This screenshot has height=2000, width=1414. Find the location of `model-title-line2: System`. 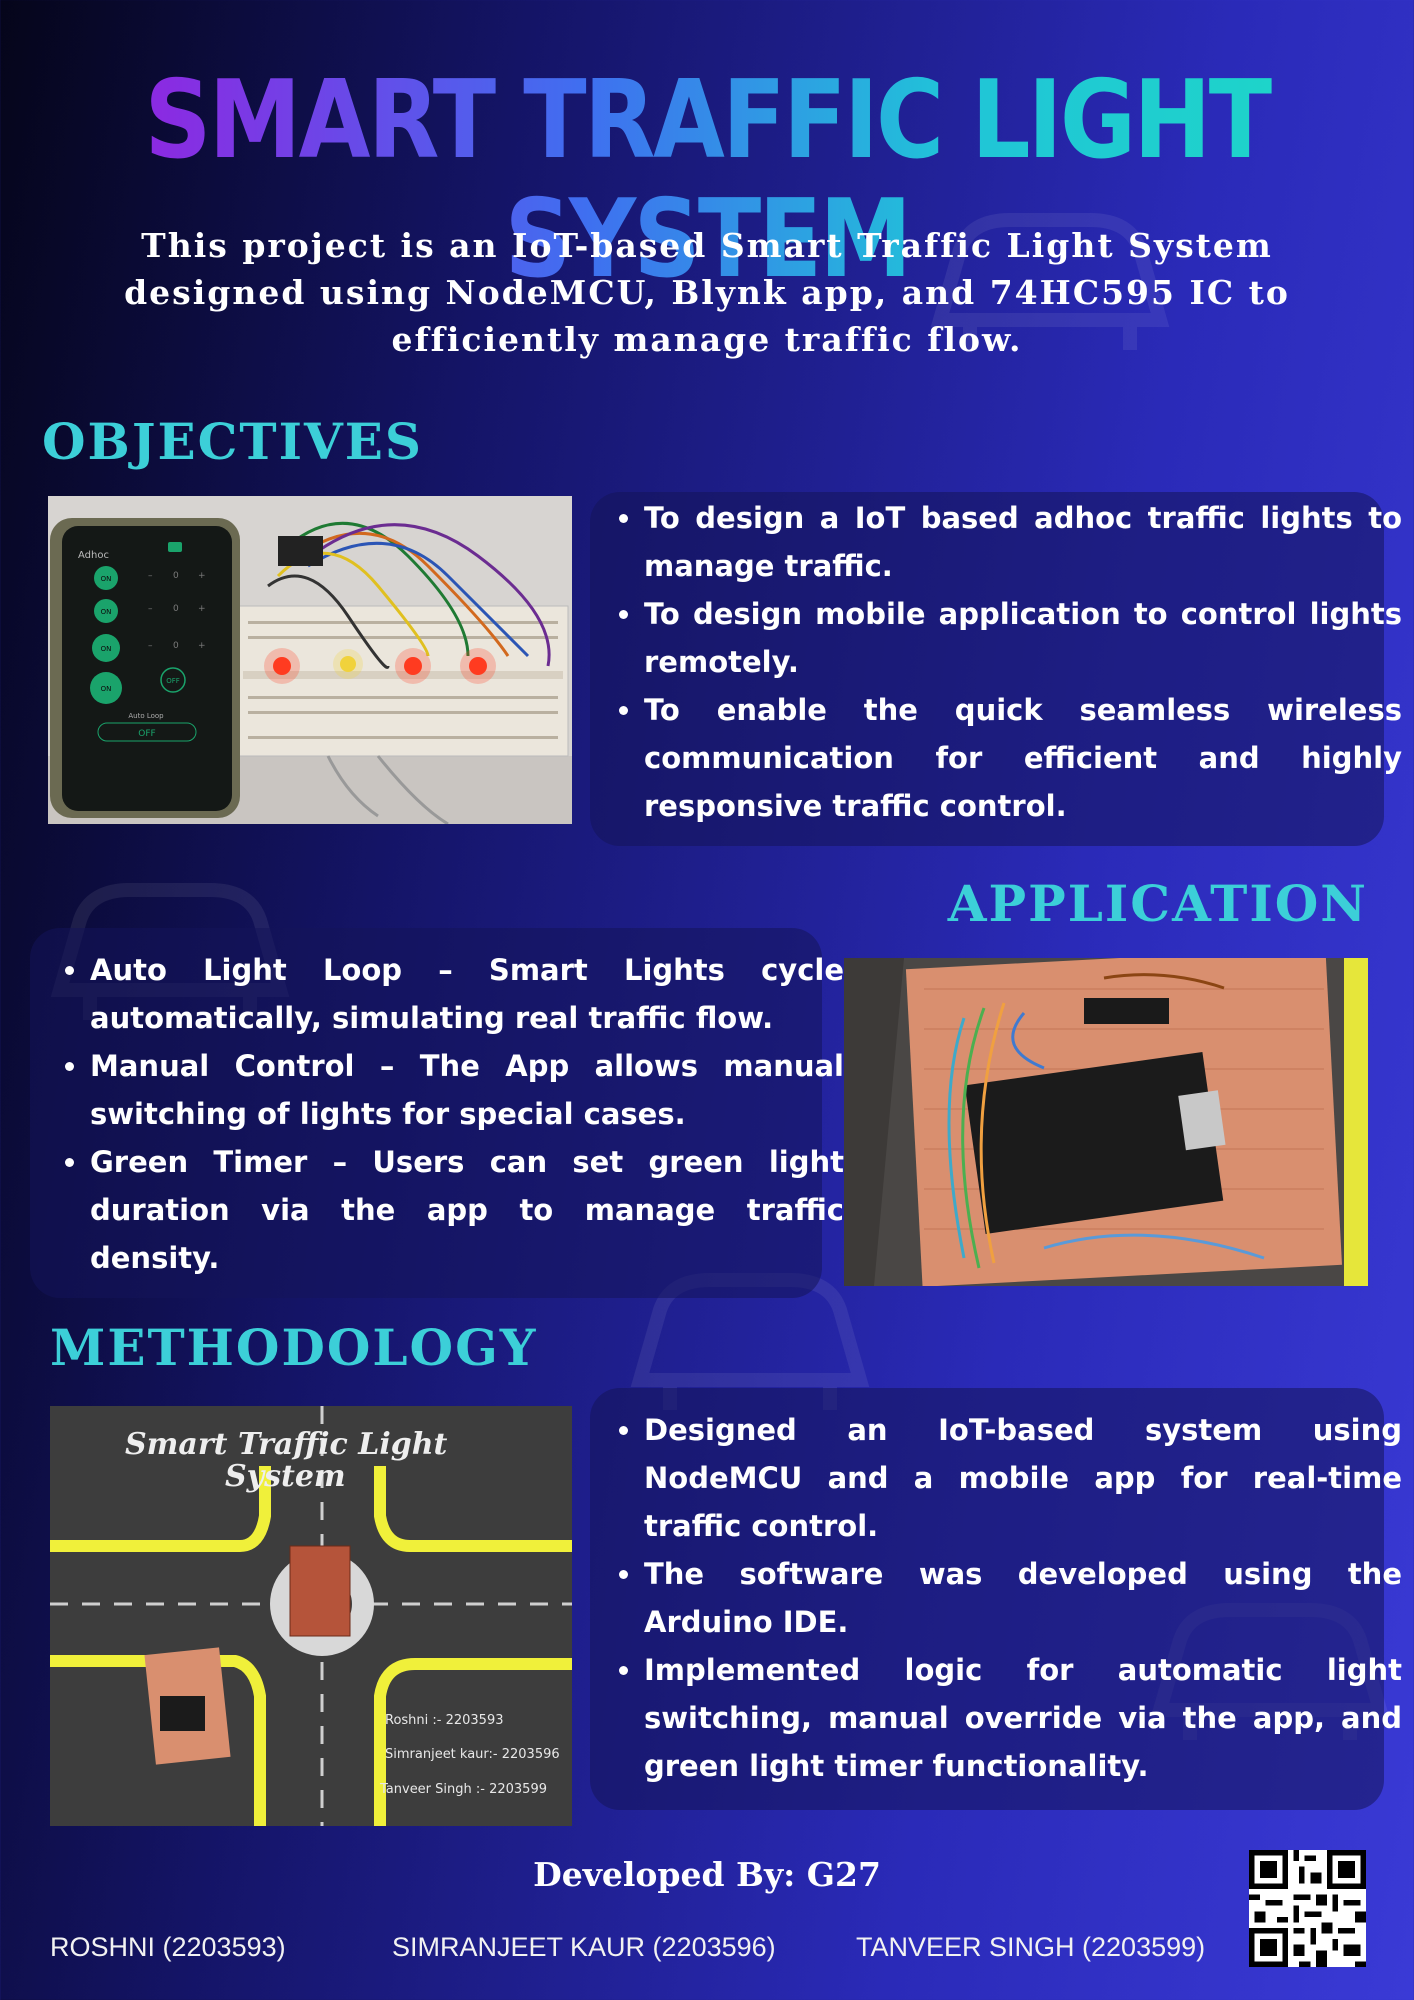

model-title-line2: System is located at coordinates (285, 1476).